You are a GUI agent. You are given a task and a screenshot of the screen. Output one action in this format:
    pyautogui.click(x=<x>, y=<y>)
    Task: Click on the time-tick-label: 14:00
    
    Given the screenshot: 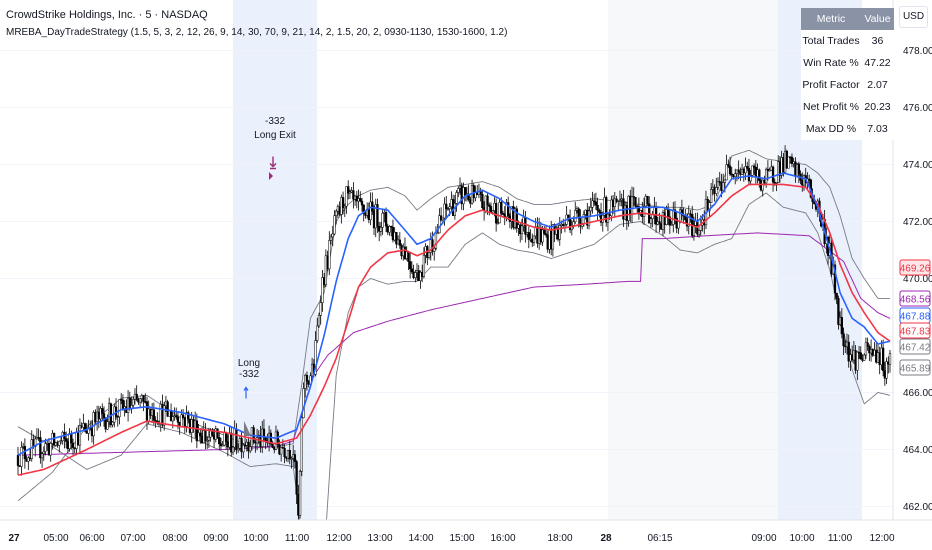 What is the action you would take?
    pyautogui.click(x=420, y=538)
    